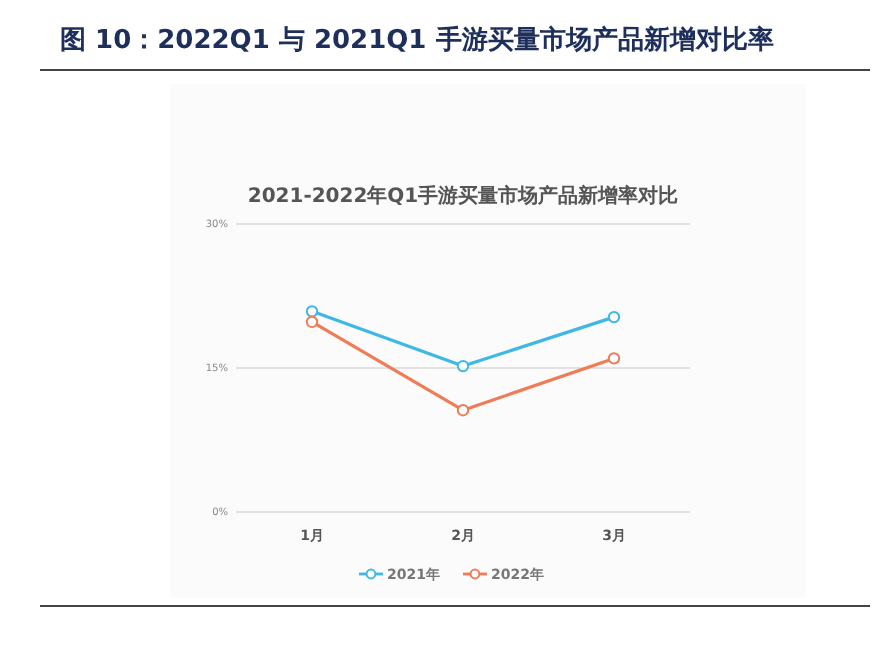 The height and width of the screenshot is (658, 880). What do you see at coordinates (417, 40) in the screenshot?
I see `chart-title: 图 10：2022Q1 与 2021Q1 手游买量市场产品新增对比率` at bounding box center [417, 40].